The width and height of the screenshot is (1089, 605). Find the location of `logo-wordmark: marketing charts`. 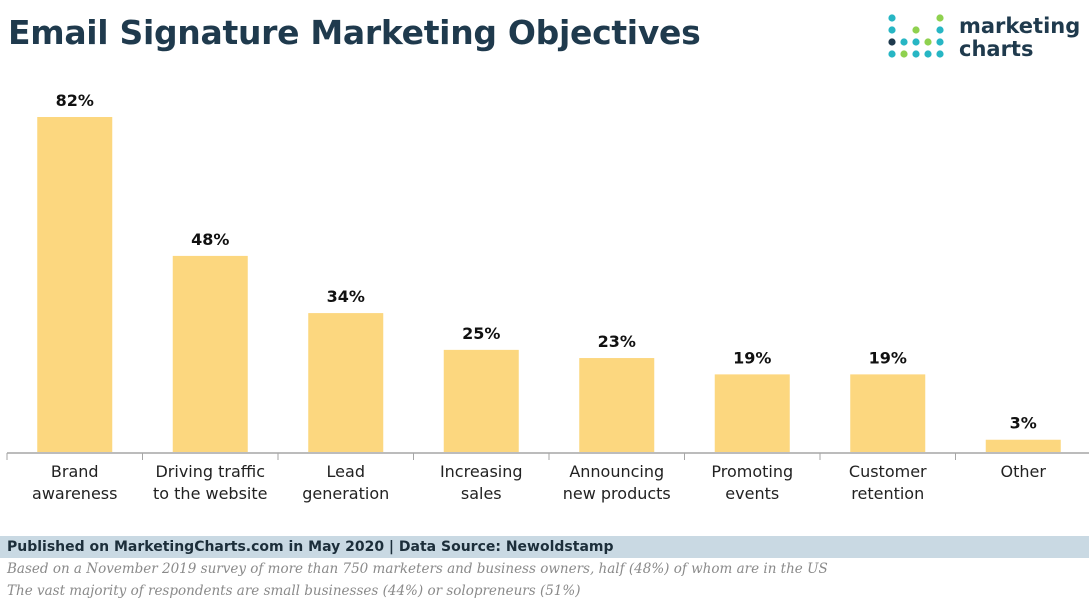

logo-wordmark: marketing charts is located at coordinates (1019, 38).